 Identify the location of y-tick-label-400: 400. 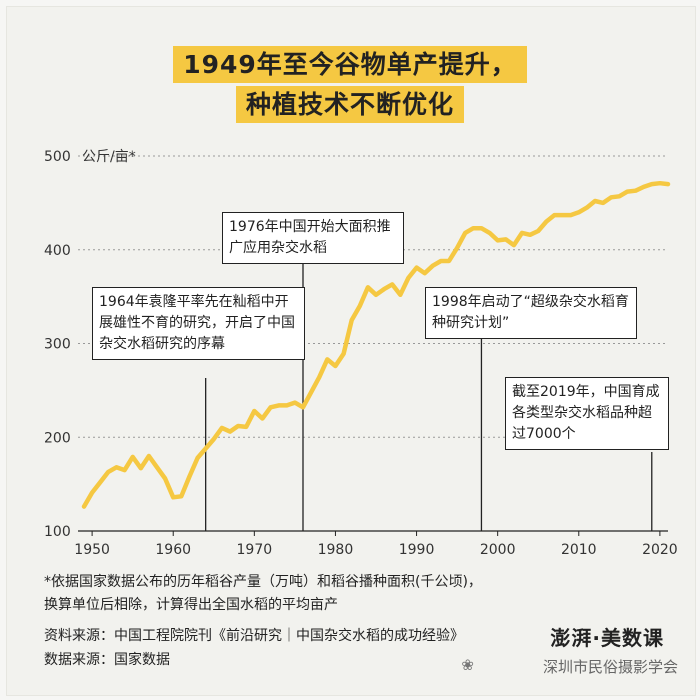
(57, 251).